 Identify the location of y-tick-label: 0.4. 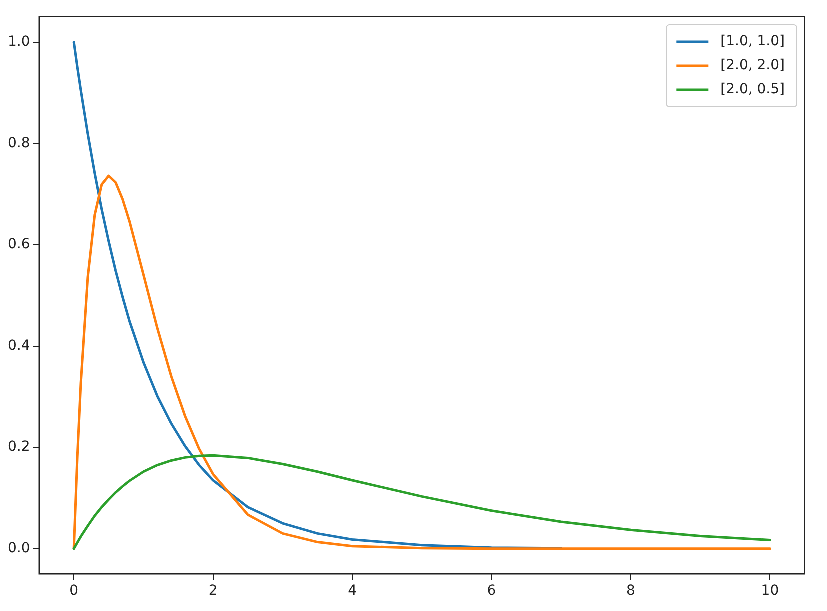
(19, 346).